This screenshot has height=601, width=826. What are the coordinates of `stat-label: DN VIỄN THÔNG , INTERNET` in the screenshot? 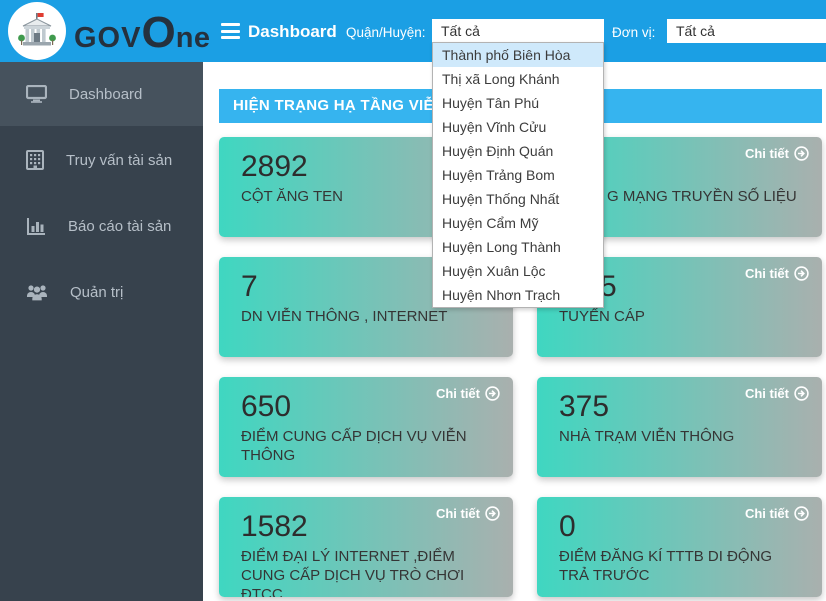 It's located at (344, 316).